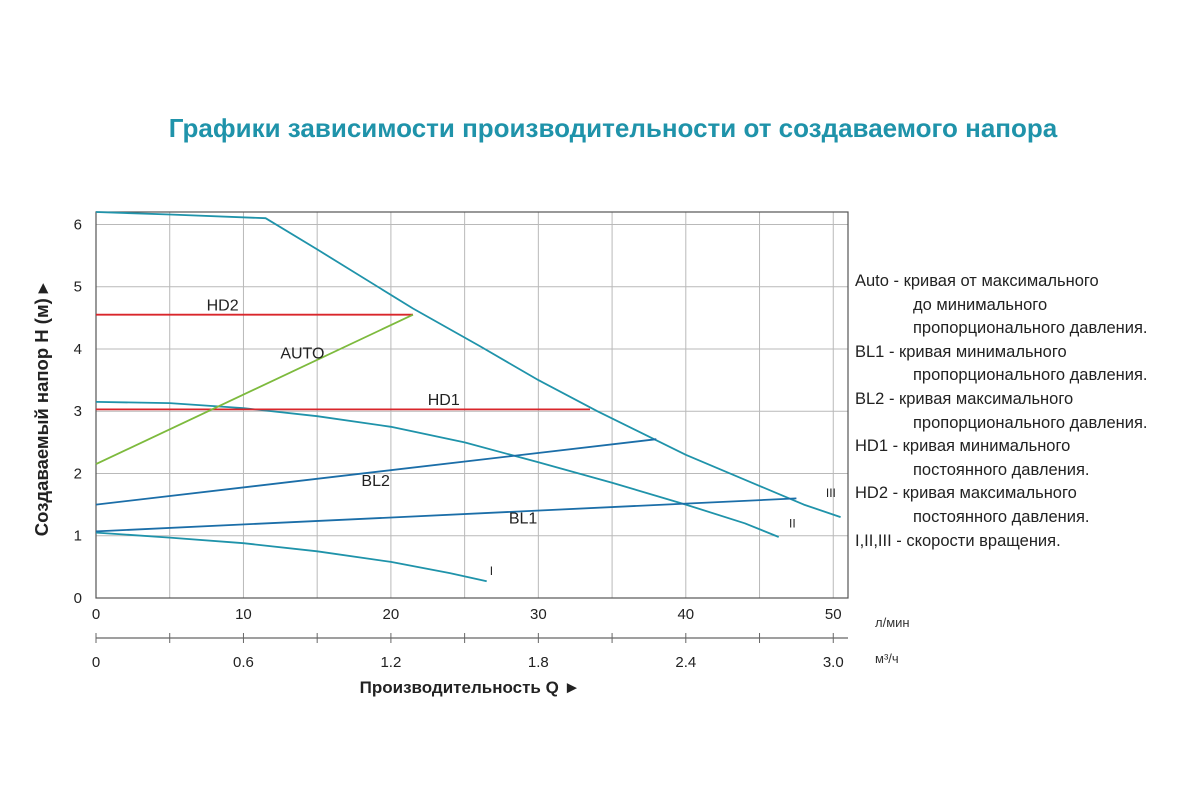  Describe the element at coordinates (78, 224) in the screenshot. I see `y-tick-label: 6` at that location.